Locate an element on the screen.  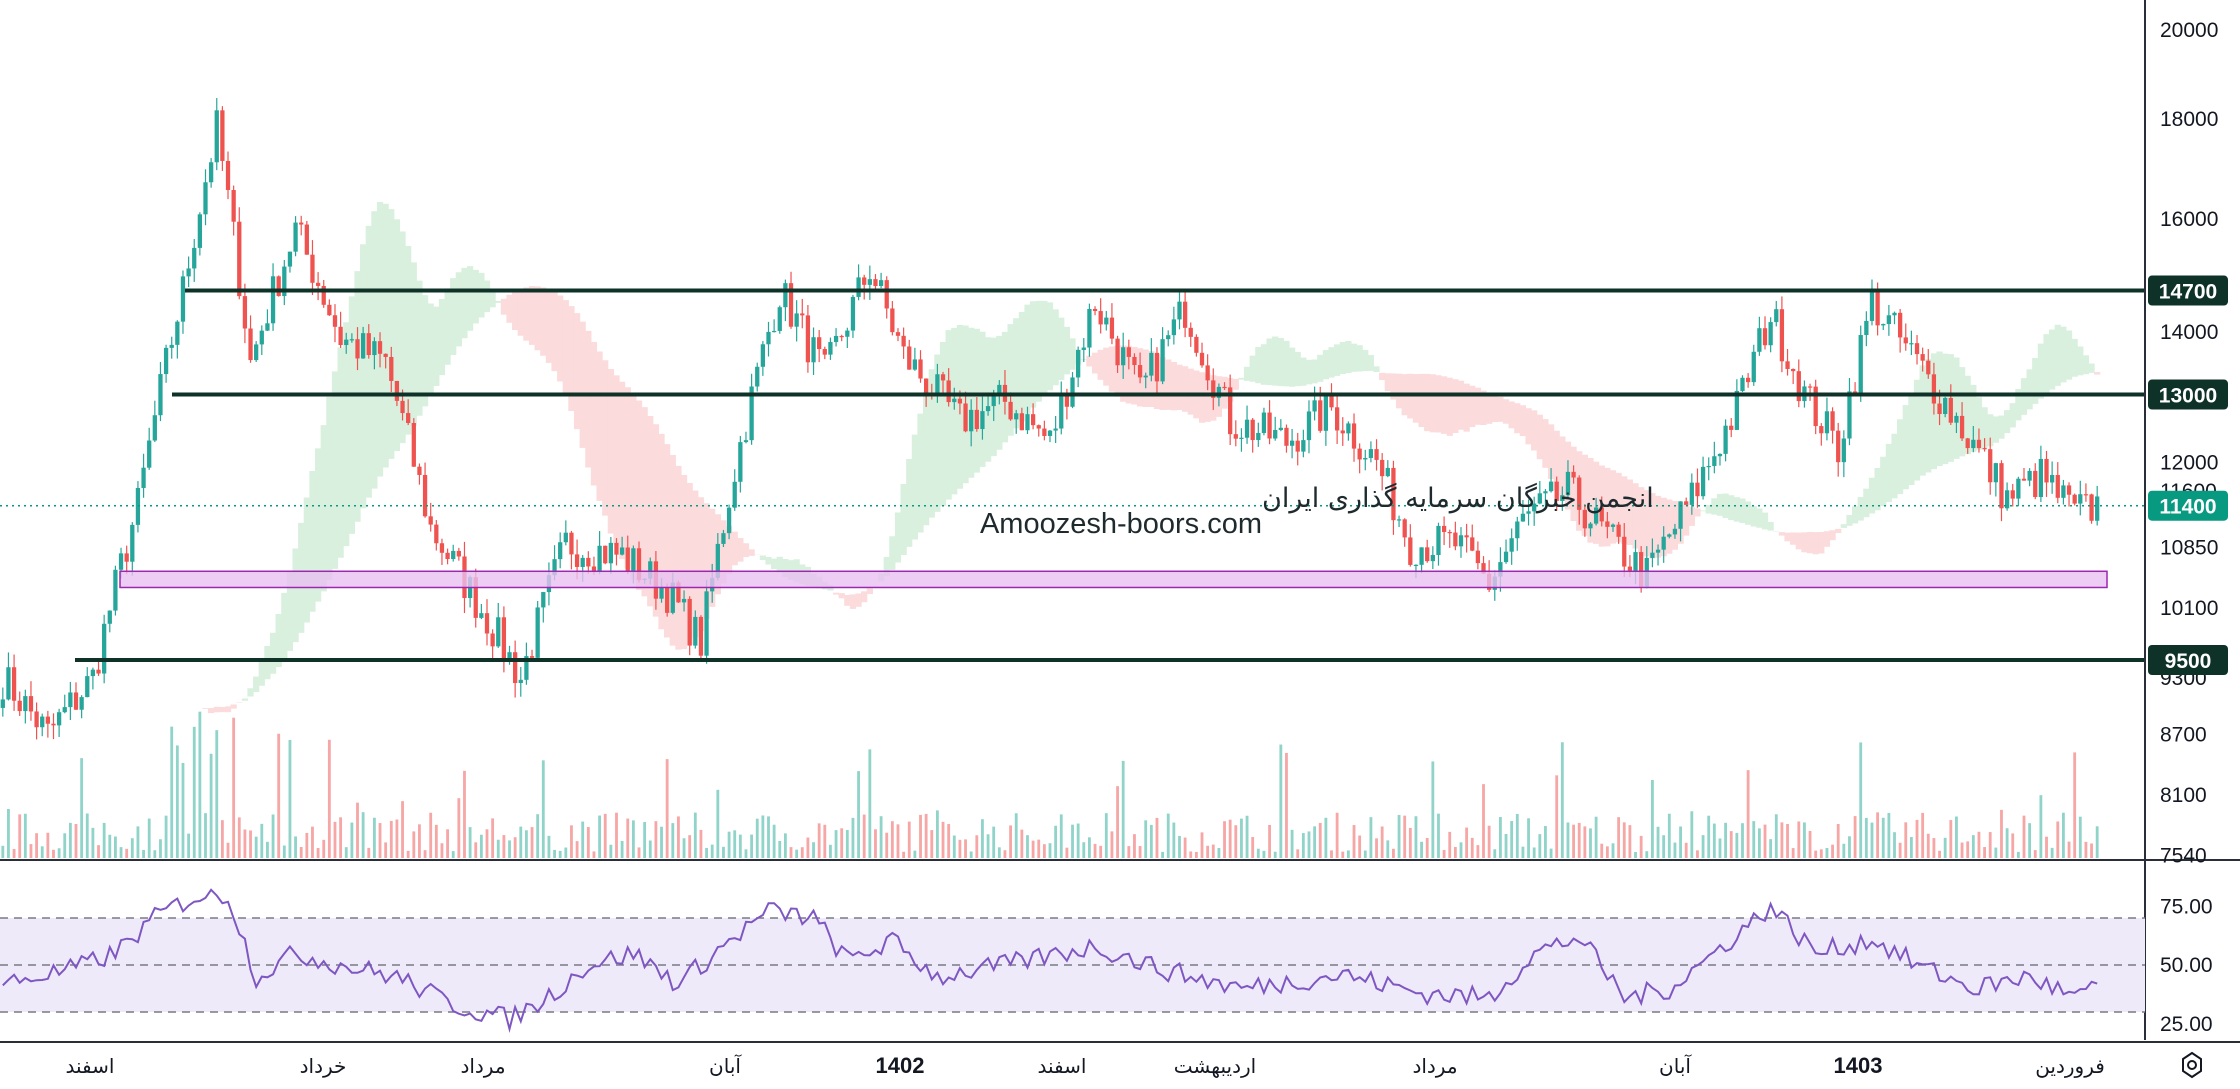
rsi-line is located at coordinates (1050, 960).